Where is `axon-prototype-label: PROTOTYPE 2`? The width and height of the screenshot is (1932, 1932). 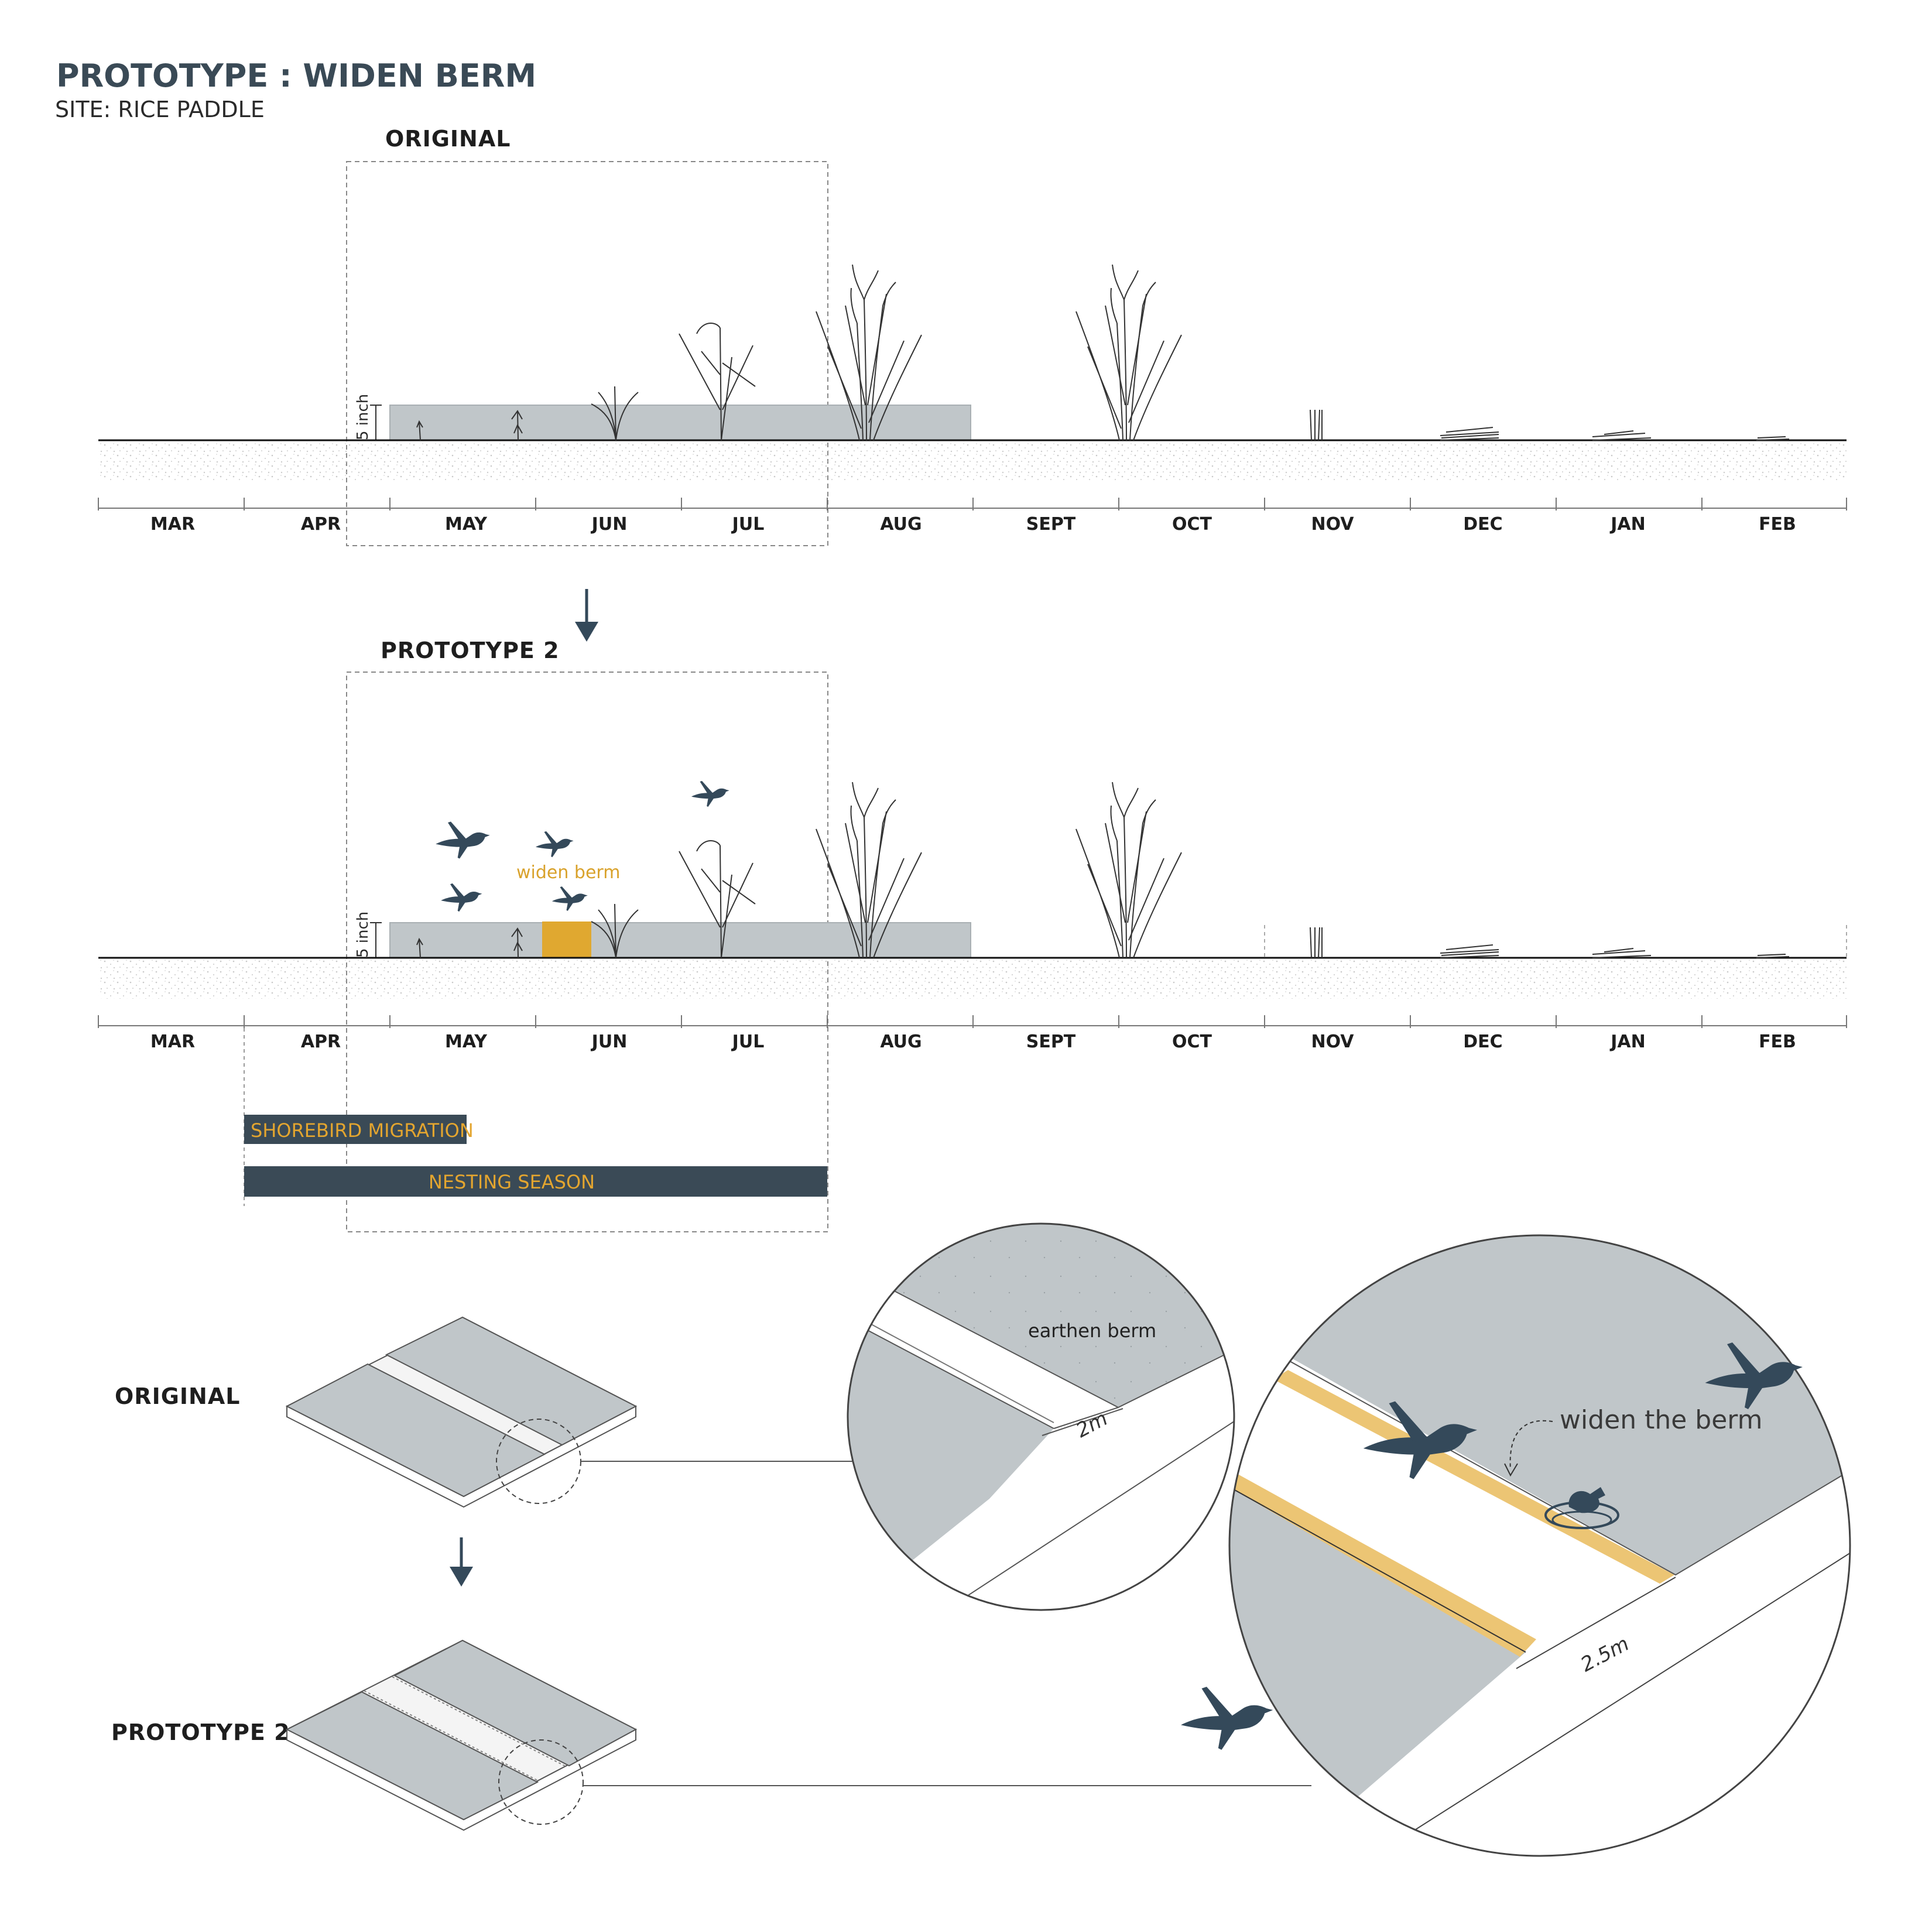 axon-prototype-label: PROTOTYPE 2 is located at coordinates (200, 1732).